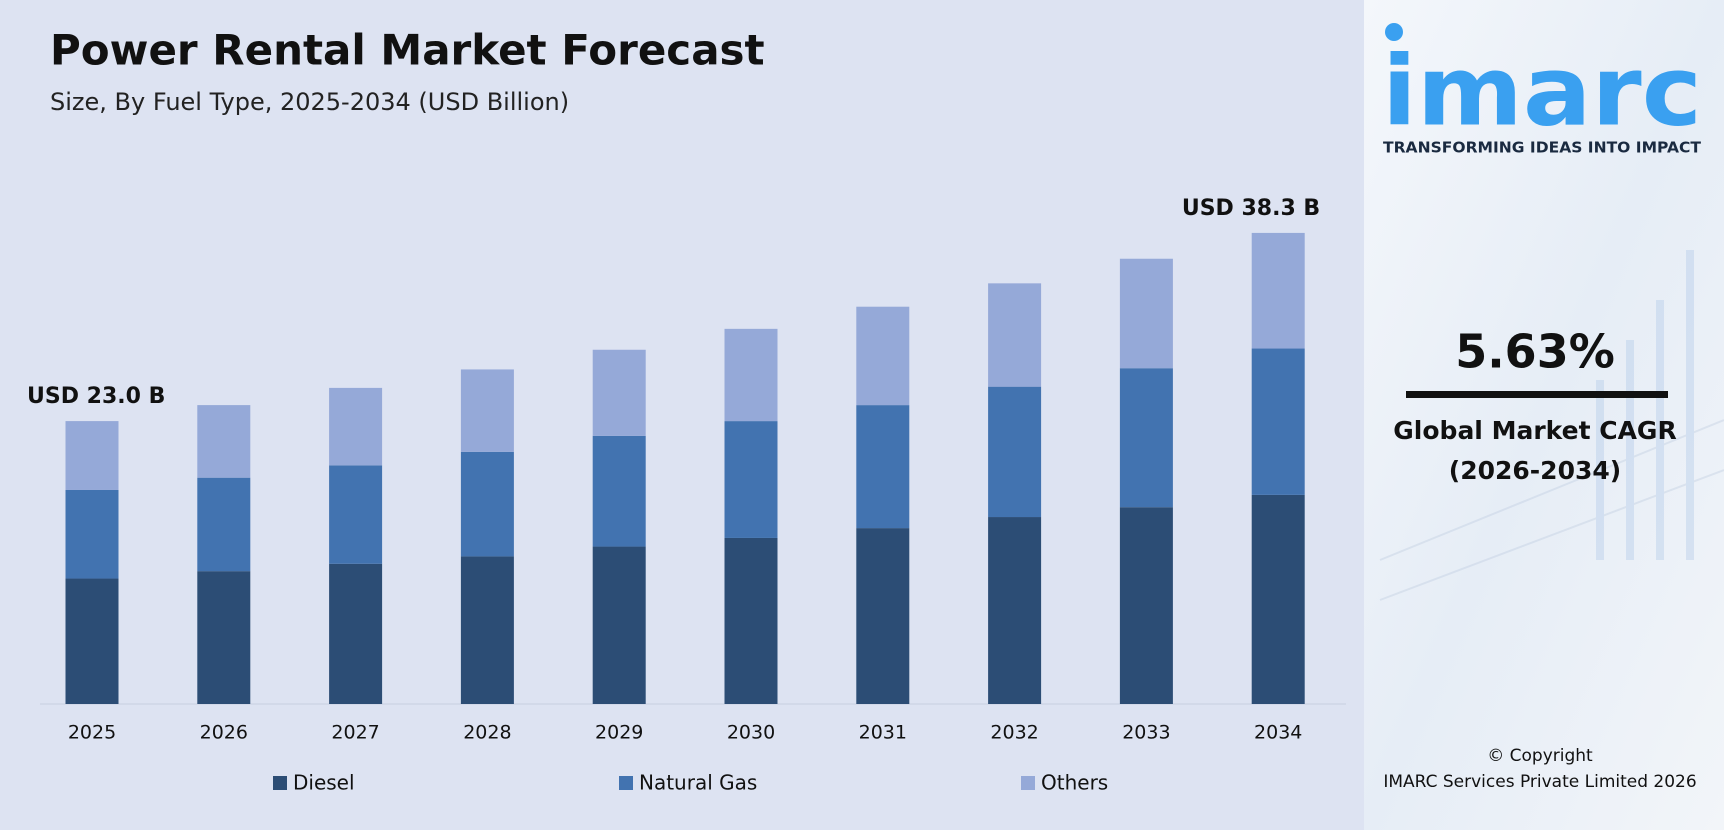 This screenshot has height=834, width=1724. What do you see at coordinates (1535, 352) in the screenshot?
I see `cagr-value: 5.63%` at bounding box center [1535, 352].